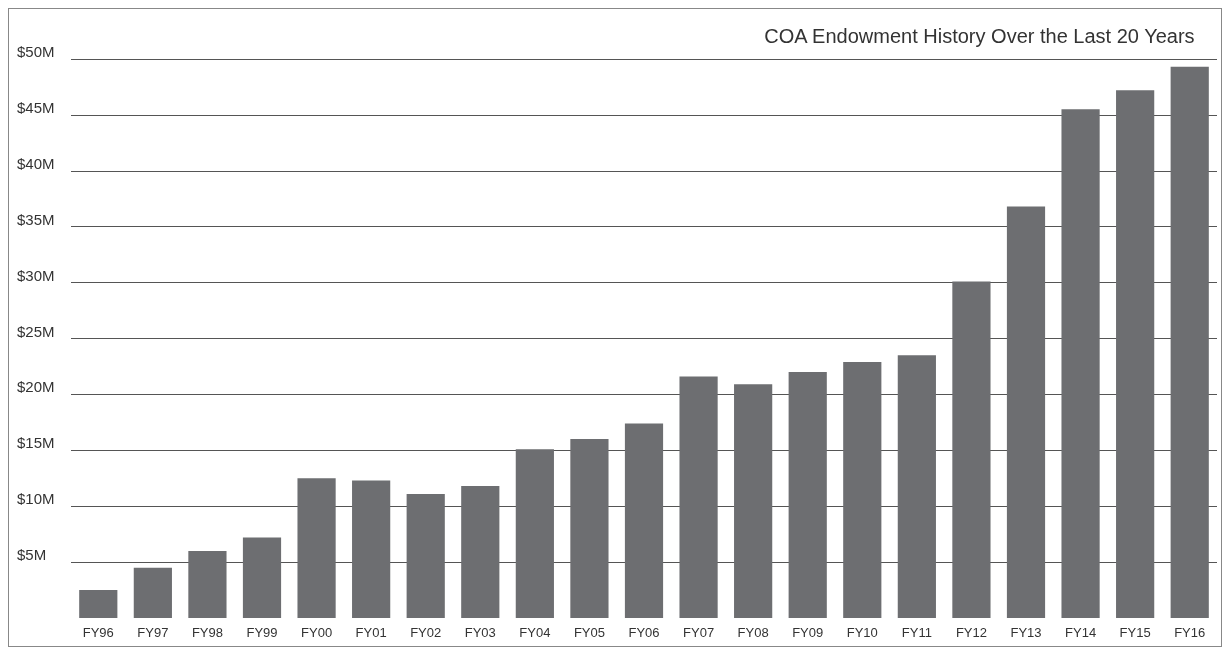  I want to click on x-tick-label: FY13, so click(1026, 632).